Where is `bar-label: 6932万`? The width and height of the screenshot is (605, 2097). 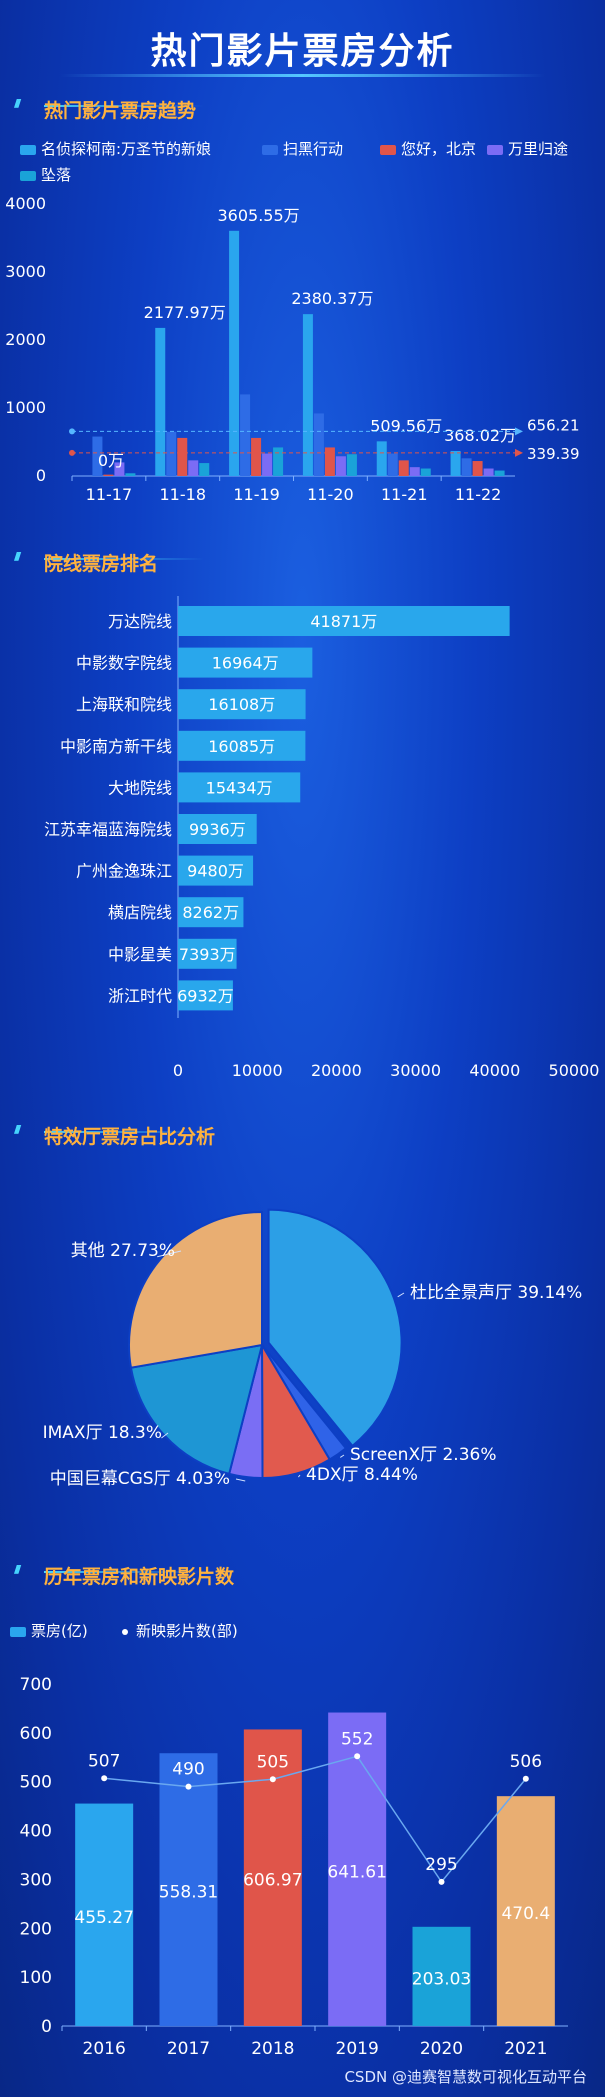 bar-label: 6932万 is located at coordinates (205, 995).